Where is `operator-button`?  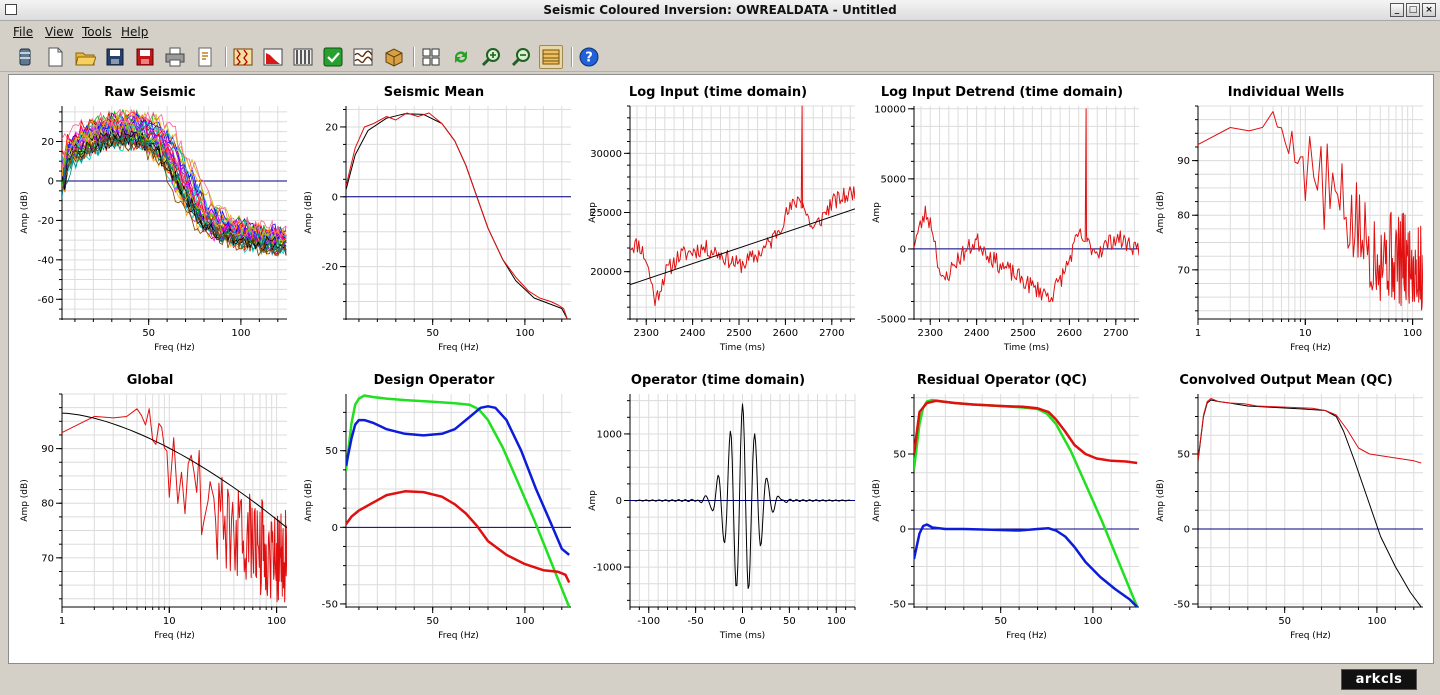
operator-button is located at coordinates (363, 57).